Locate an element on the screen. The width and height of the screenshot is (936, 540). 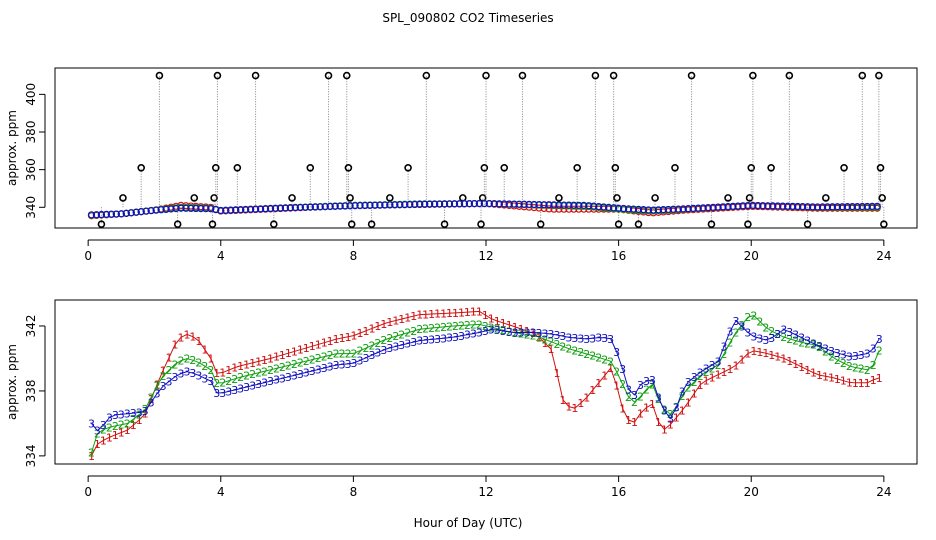
y-tick-label: 400 is located at coordinates (31, 94).